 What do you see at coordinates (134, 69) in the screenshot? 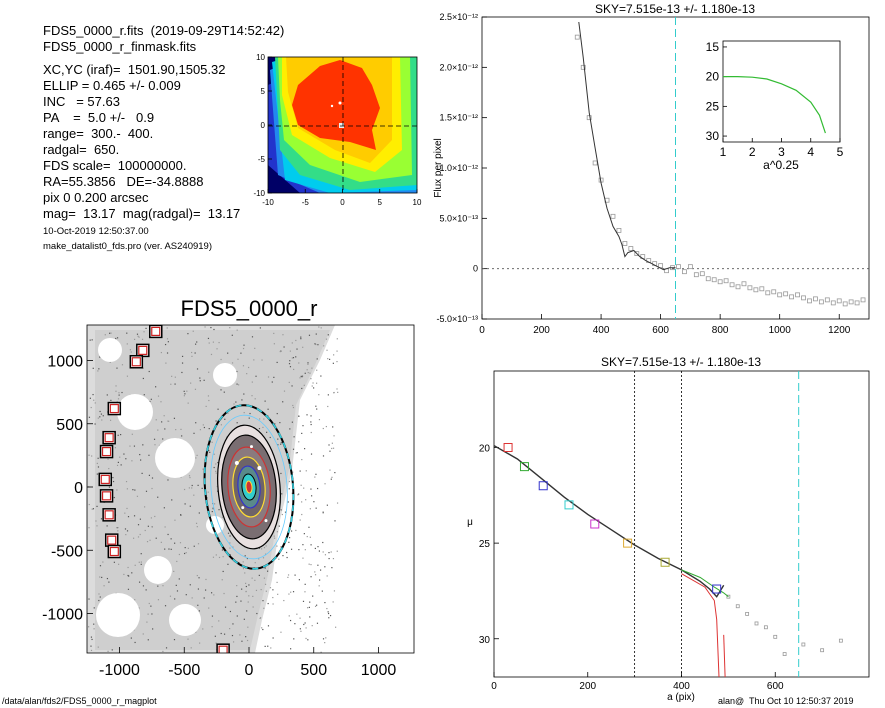
I see `info-line-center: XC,YC (iraf)= 1501.90,1505.32` at bounding box center [134, 69].